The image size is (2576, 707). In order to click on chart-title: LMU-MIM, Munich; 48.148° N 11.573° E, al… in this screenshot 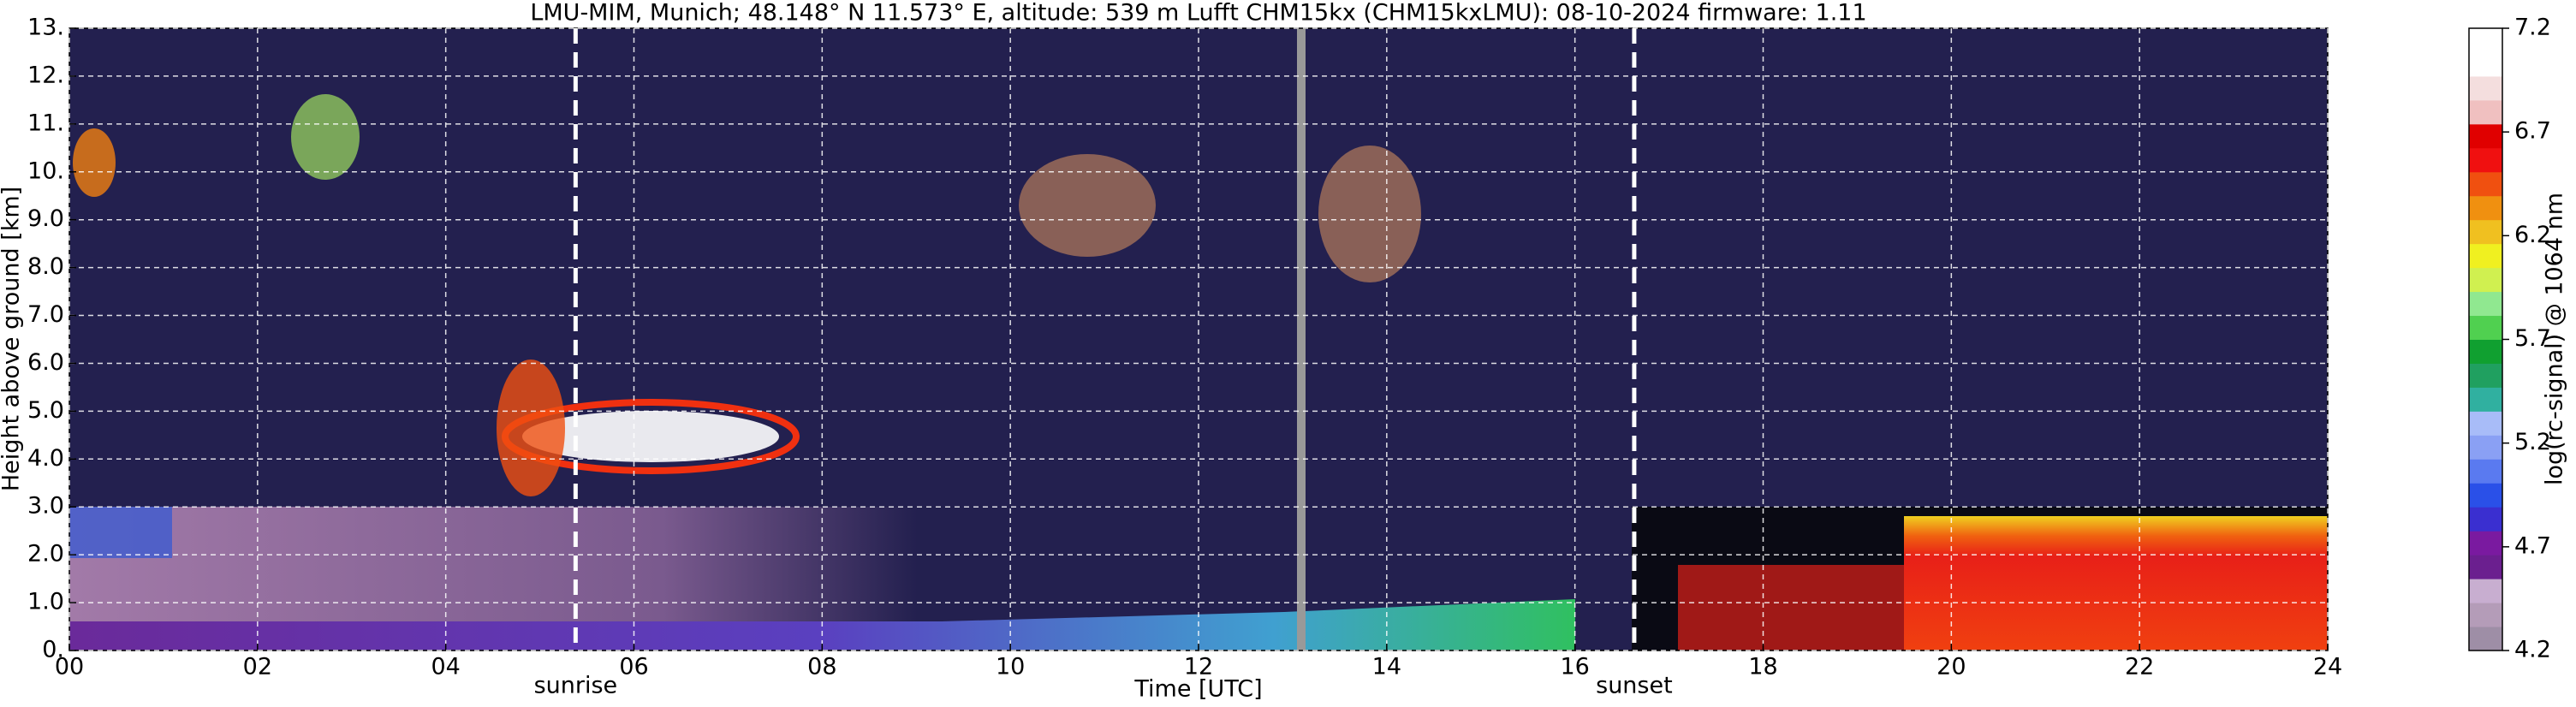, I will do `click(1198, 13)`.